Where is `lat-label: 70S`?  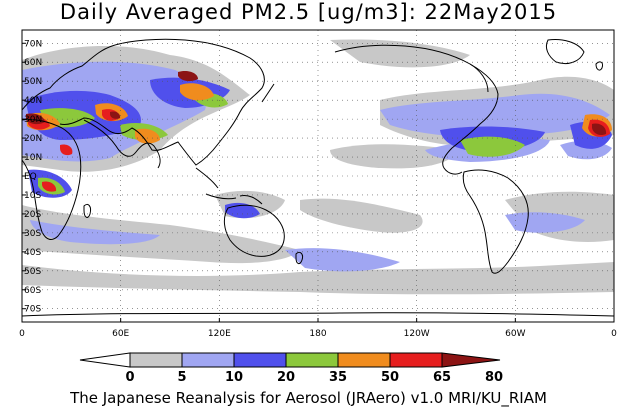 lat-label: 70S is located at coordinates (32, 310).